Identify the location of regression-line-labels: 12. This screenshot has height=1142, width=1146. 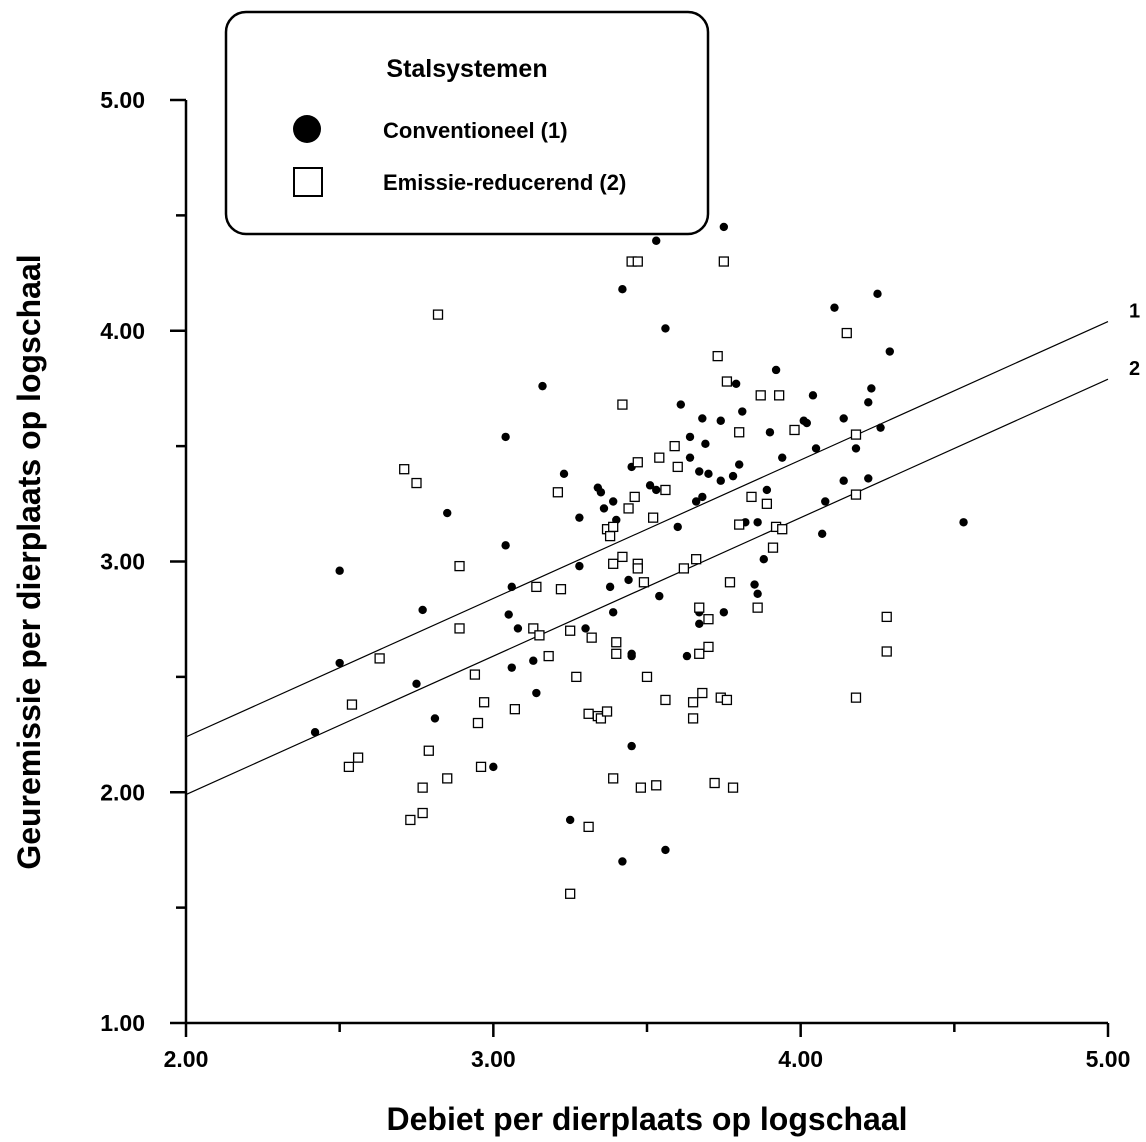
(1134, 341).